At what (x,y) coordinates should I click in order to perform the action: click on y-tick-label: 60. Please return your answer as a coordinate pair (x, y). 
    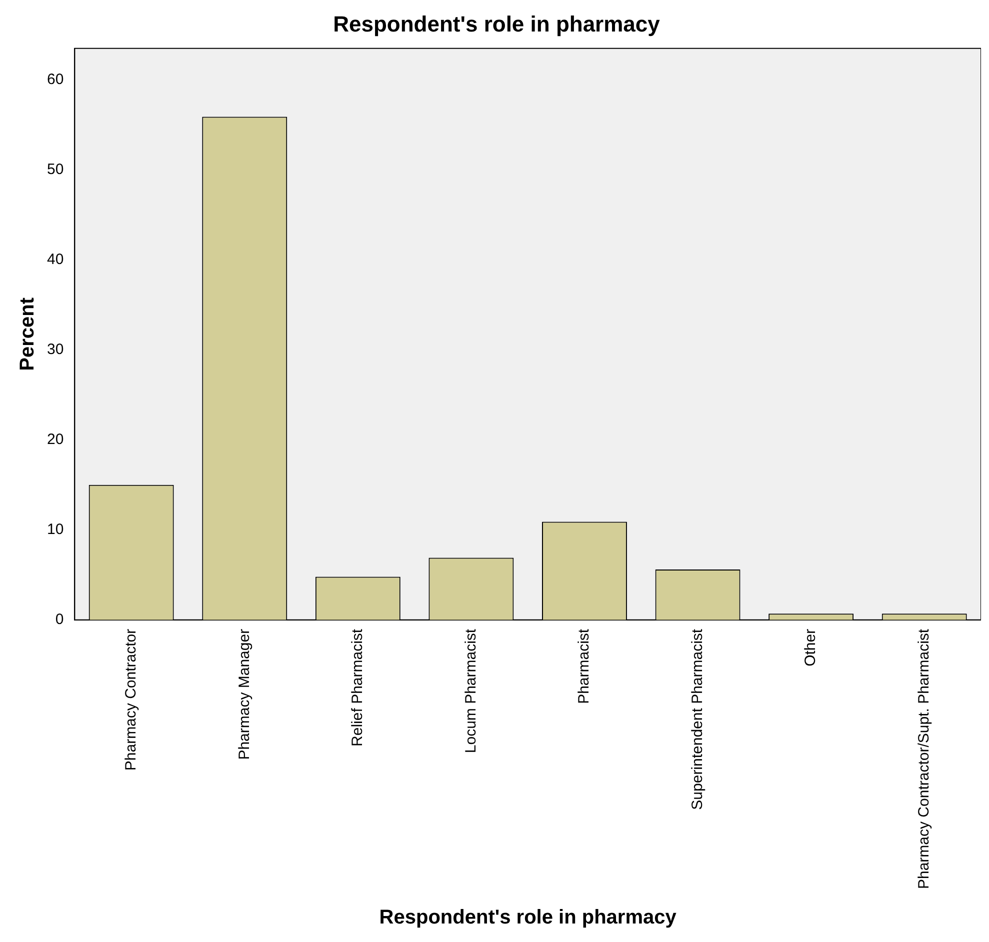
    Looking at the image, I should click on (55, 79).